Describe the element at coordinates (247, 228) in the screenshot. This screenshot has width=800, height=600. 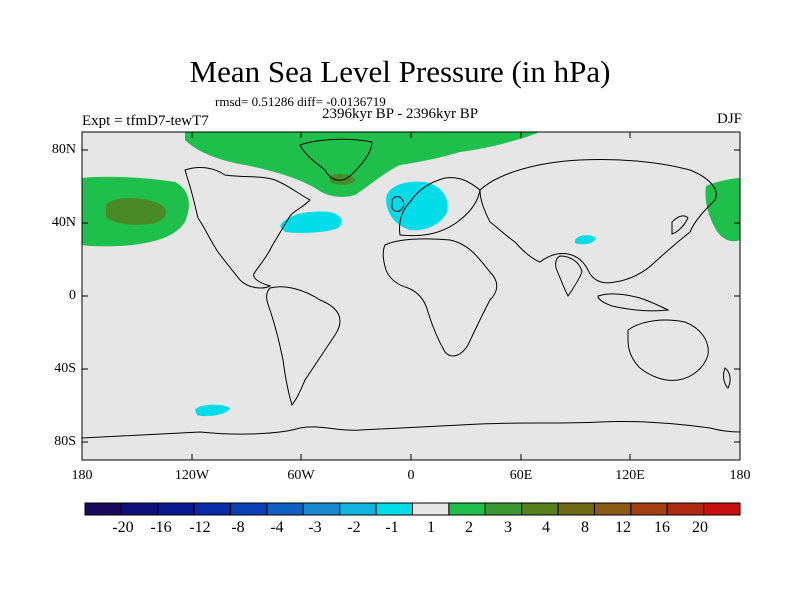
I see `coast-north-america` at that location.